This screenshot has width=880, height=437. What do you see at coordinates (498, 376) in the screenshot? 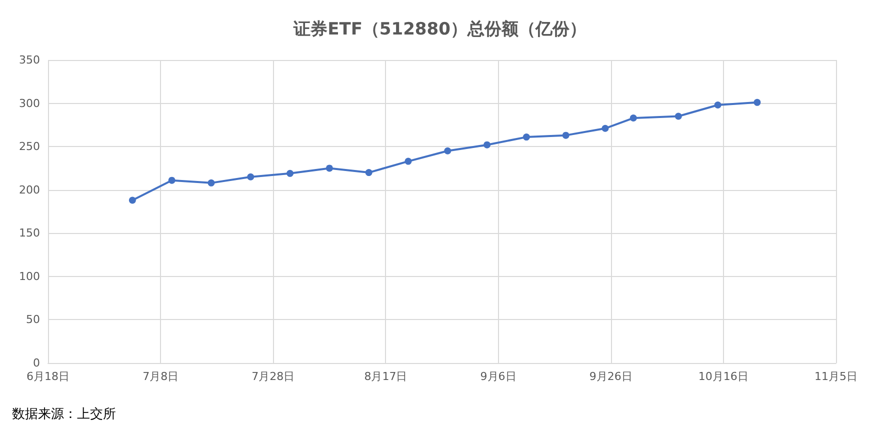
I see `x-tick-label: 9月6日` at bounding box center [498, 376].